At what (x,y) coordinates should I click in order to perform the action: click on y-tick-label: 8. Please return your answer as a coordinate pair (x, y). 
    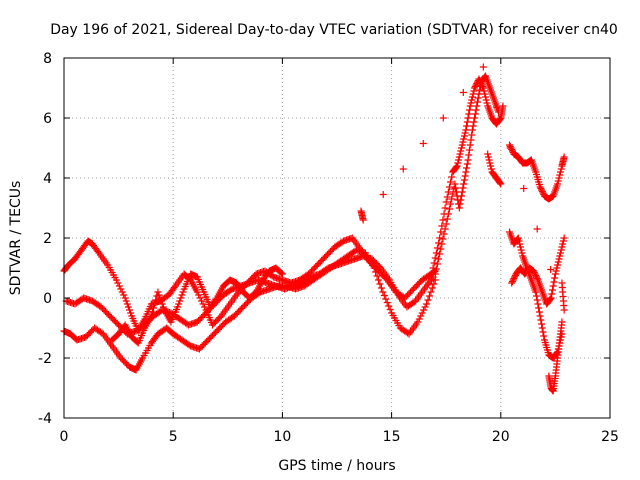
    Looking at the image, I should click on (47, 59).